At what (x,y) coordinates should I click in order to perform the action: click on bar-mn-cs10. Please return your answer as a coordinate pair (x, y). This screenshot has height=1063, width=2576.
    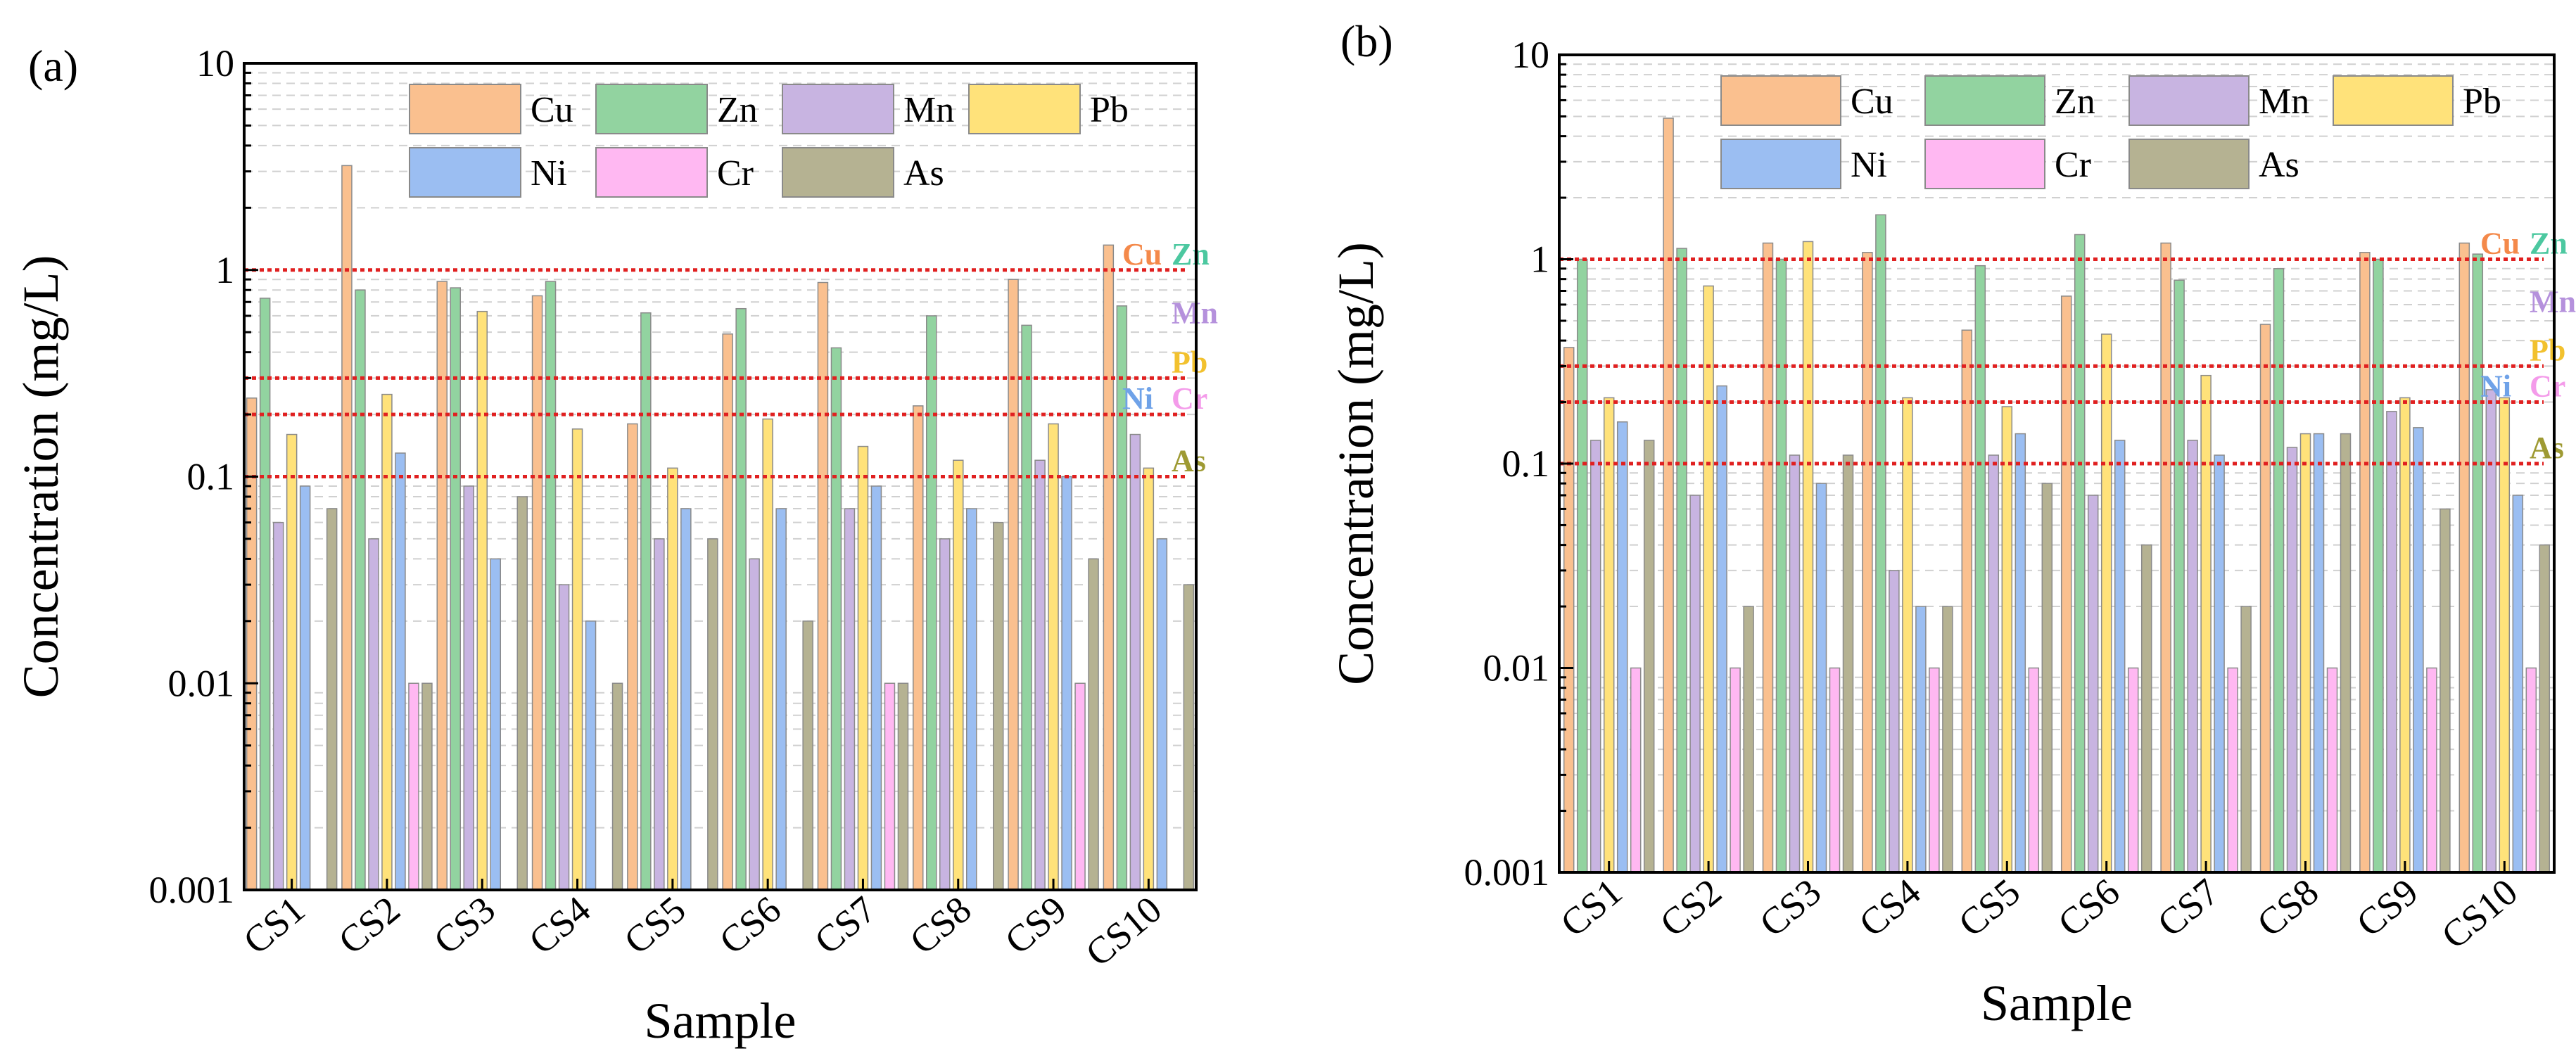
    Looking at the image, I should click on (1135, 662).